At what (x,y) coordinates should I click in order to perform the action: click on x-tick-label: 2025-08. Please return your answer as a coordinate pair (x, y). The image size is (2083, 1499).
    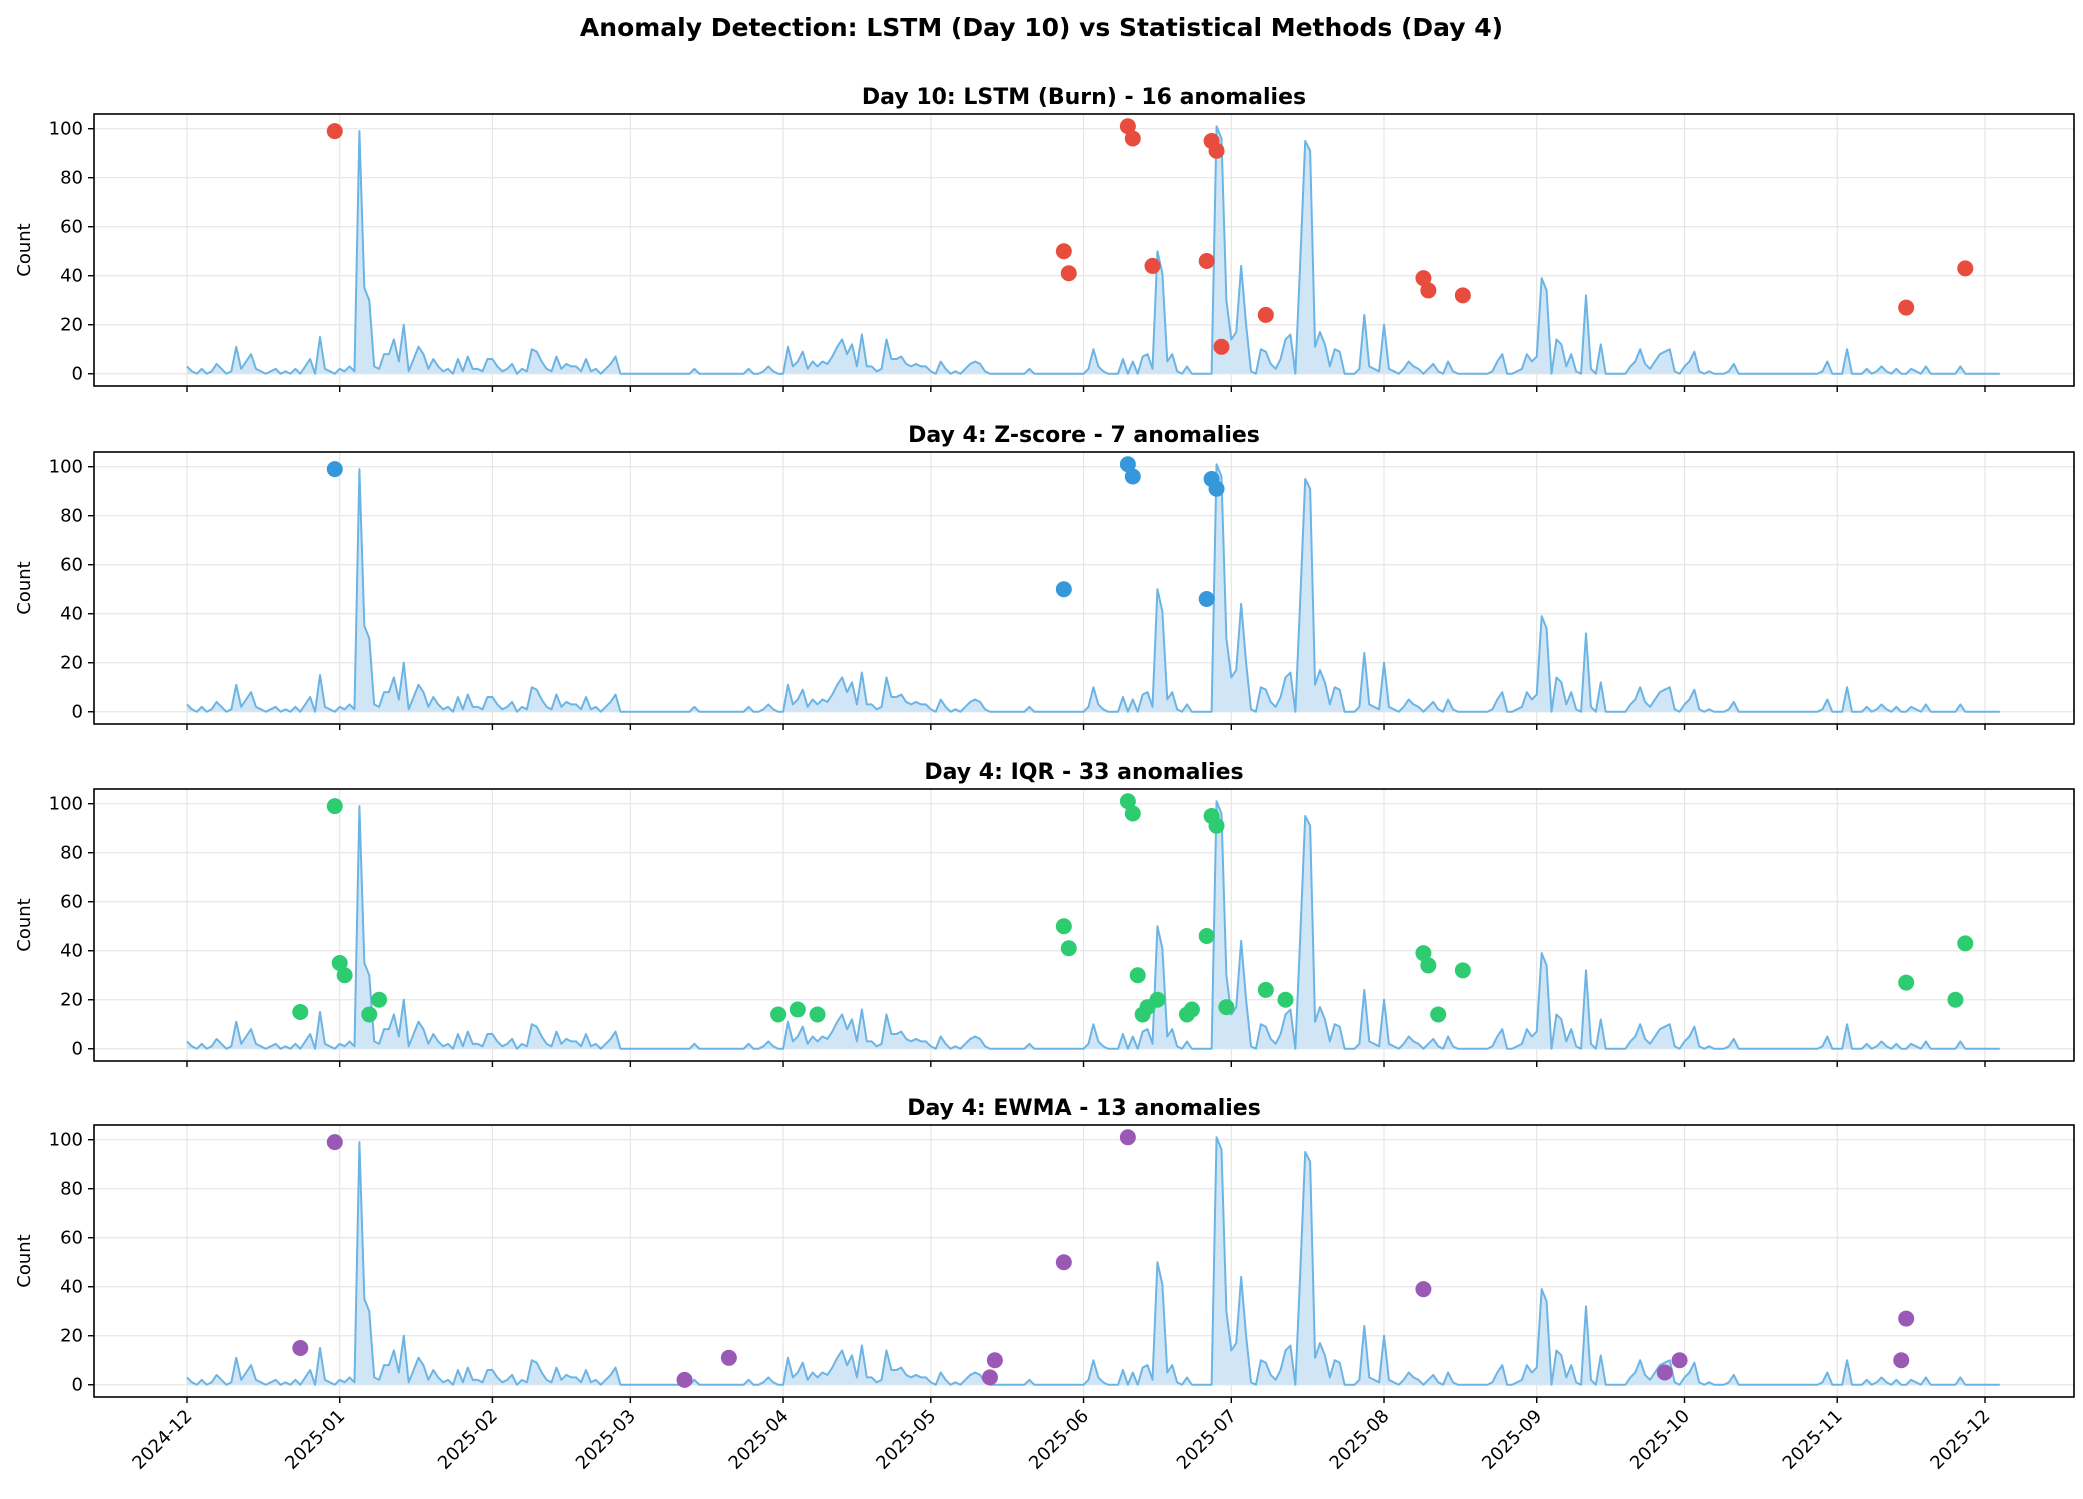
    Looking at the image, I should click on (1360, 1440).